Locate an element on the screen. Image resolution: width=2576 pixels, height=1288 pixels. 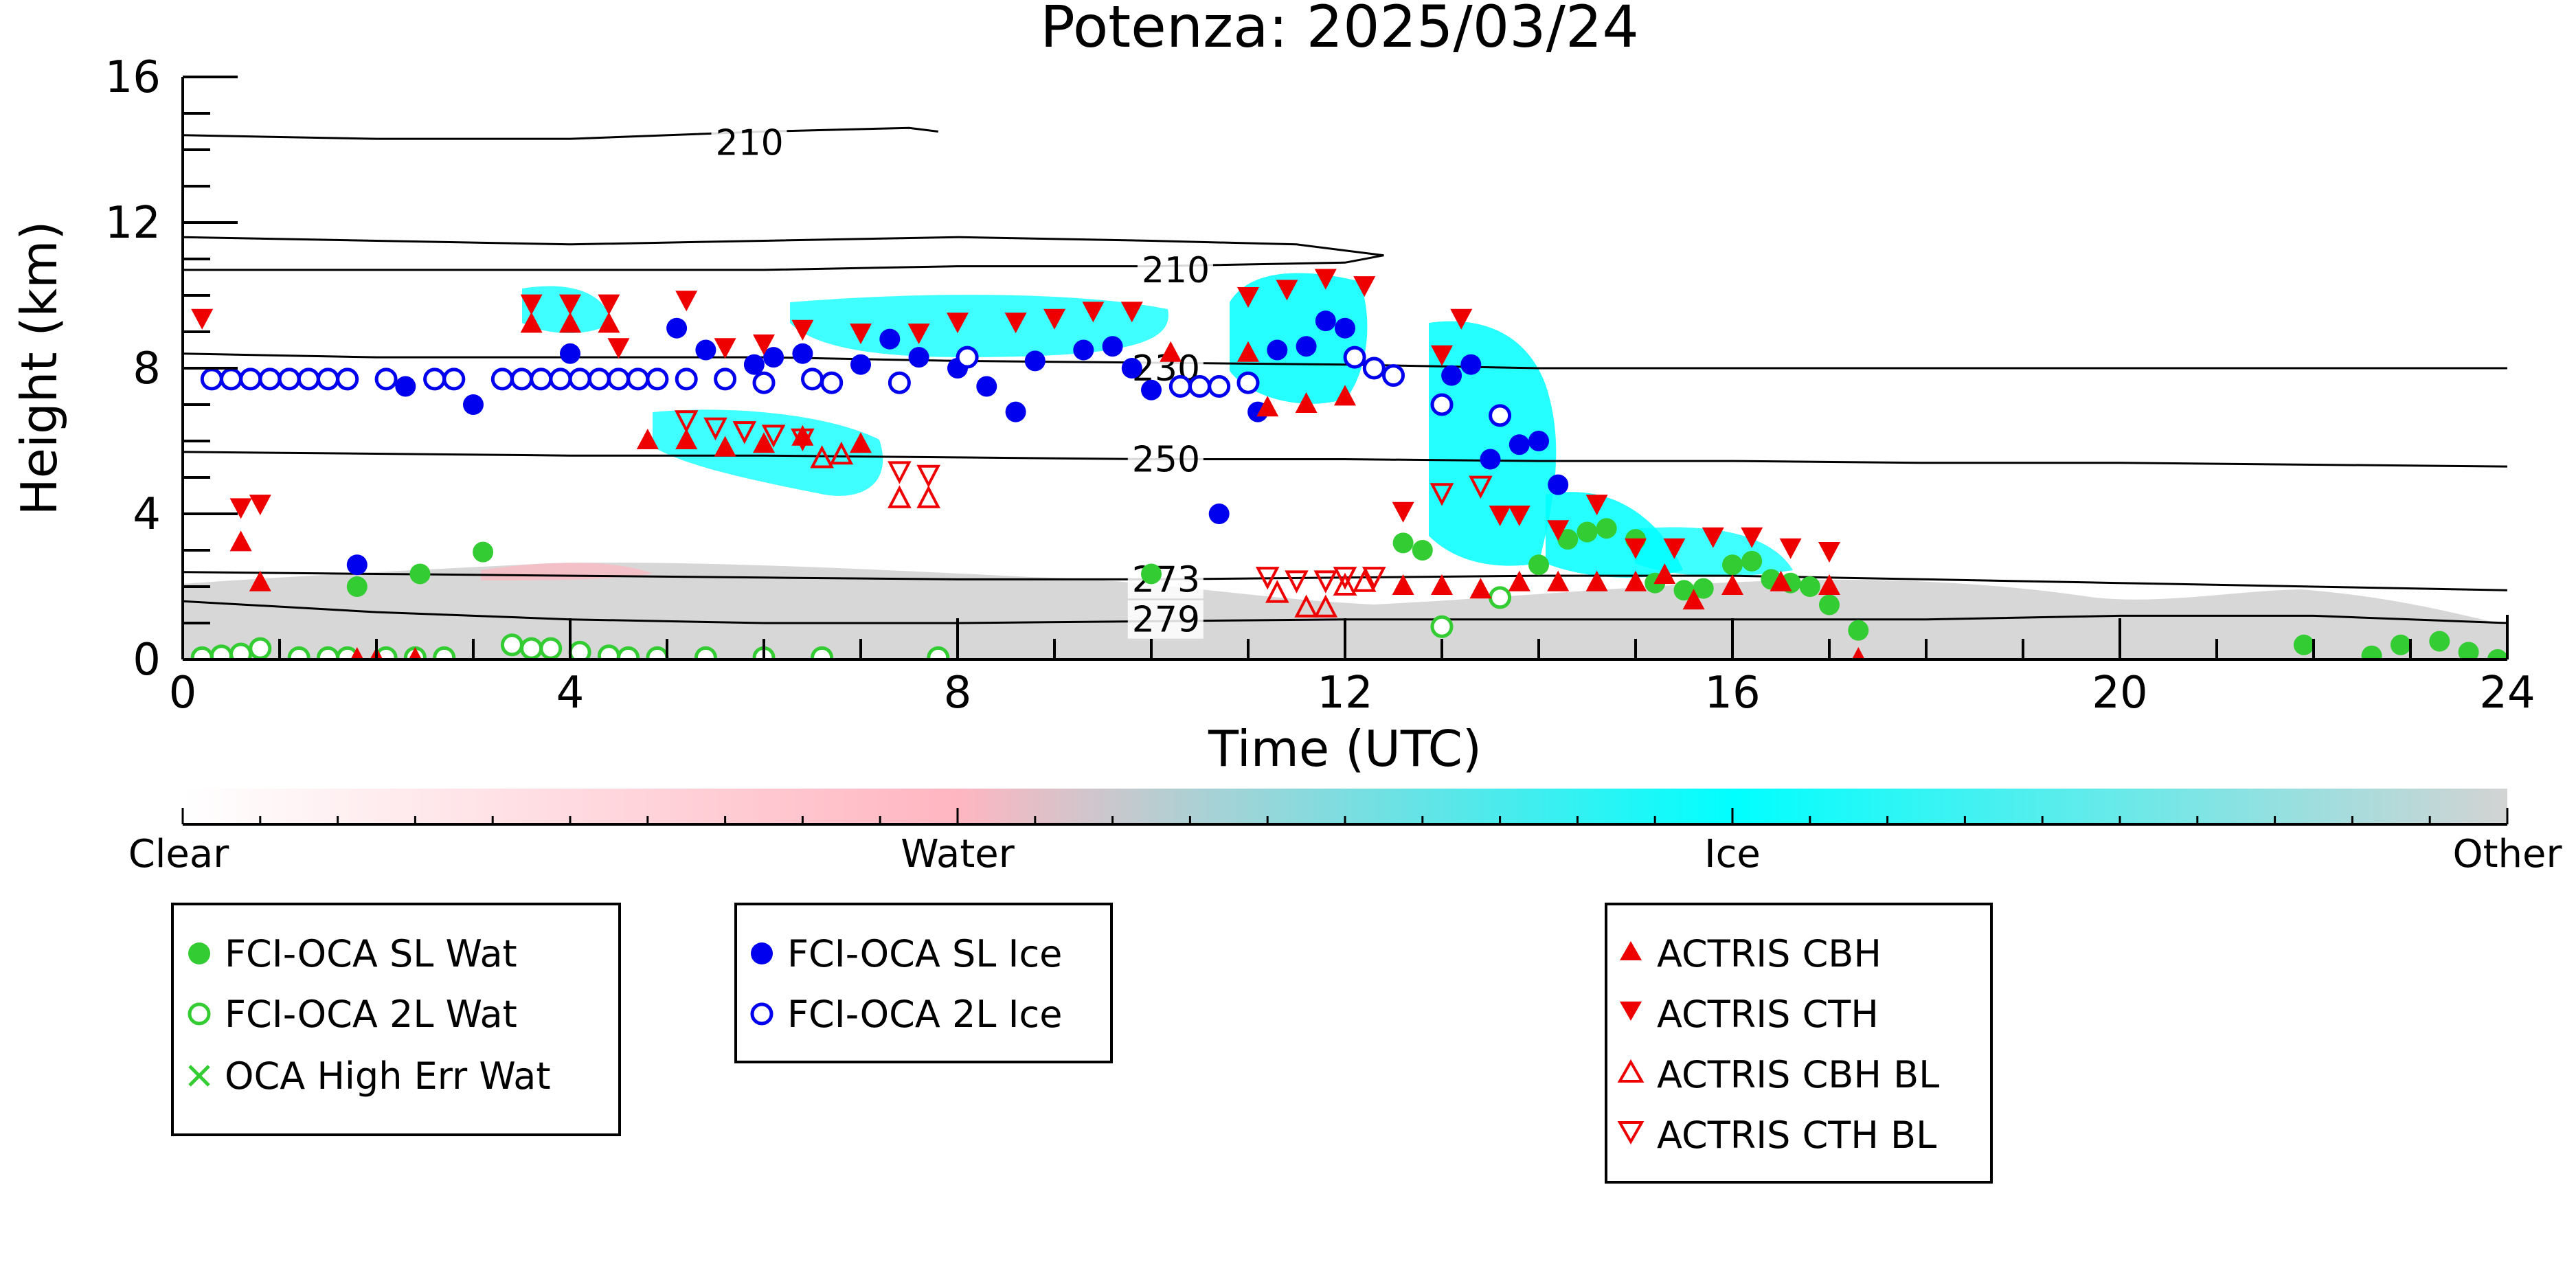
x-ticks: 0 4 8 12 16 20 24 is located at coordinates (1352, 668).